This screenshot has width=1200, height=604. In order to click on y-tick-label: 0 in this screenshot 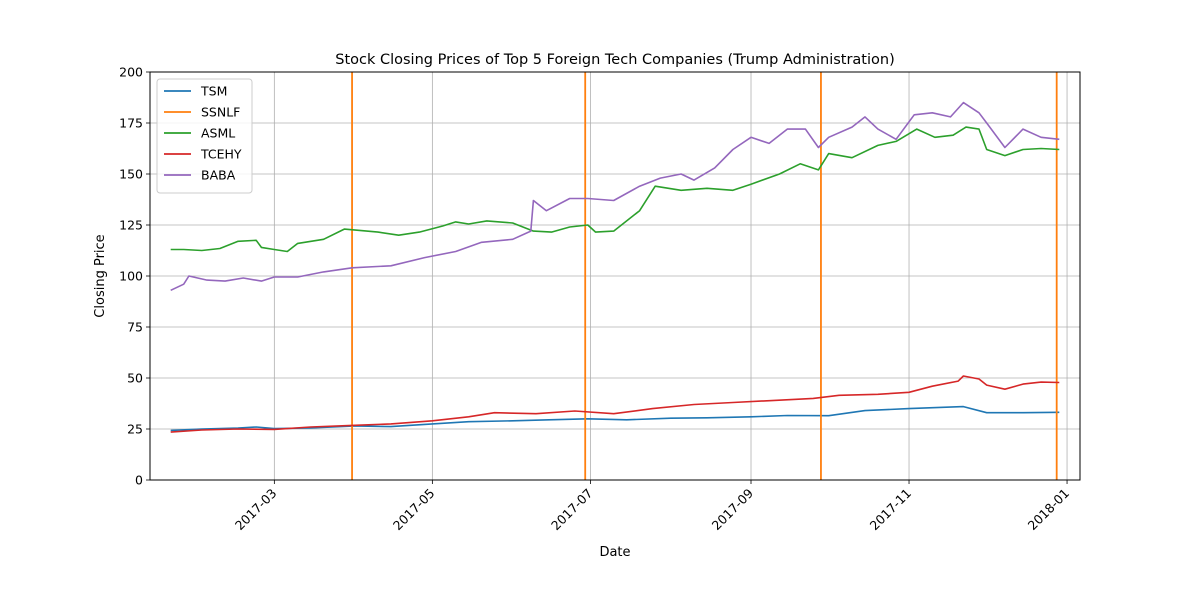, I will do `click(139, 480)`.